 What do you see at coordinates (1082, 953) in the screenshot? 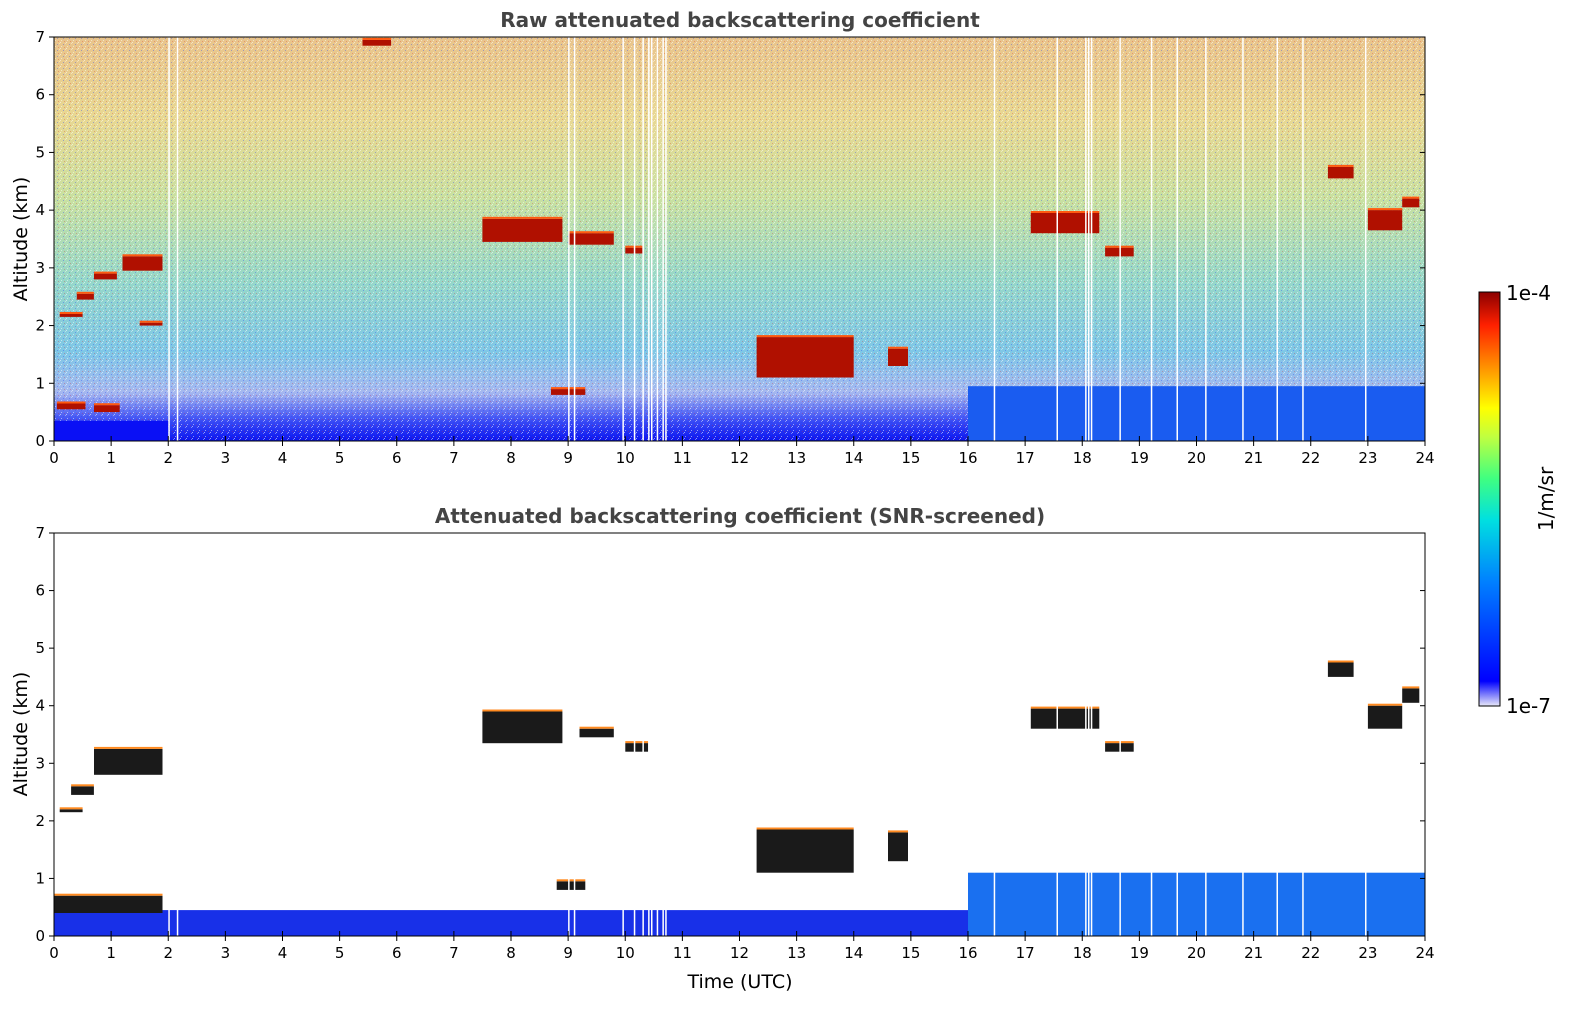
I see `x-tick-label: 18` at bounding box center [1082, 953].